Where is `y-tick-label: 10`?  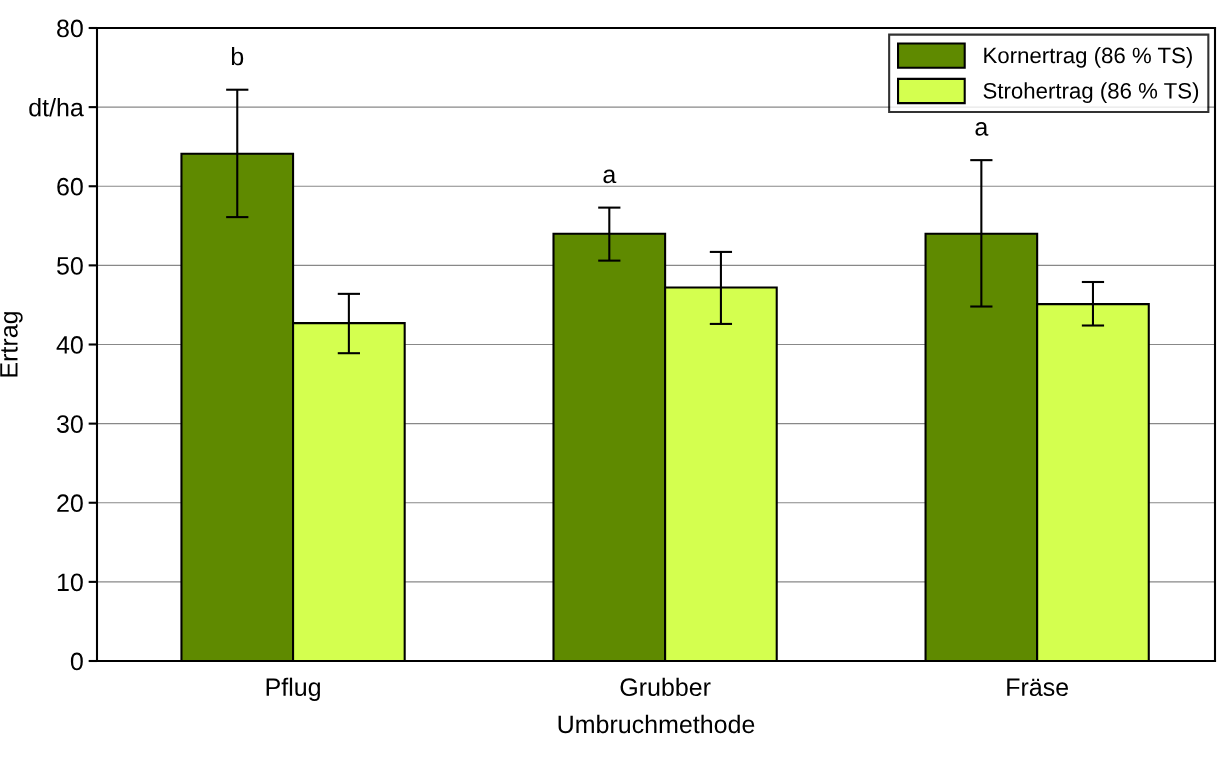 y-tick-label: 10 is located at coordinates (70, 582).